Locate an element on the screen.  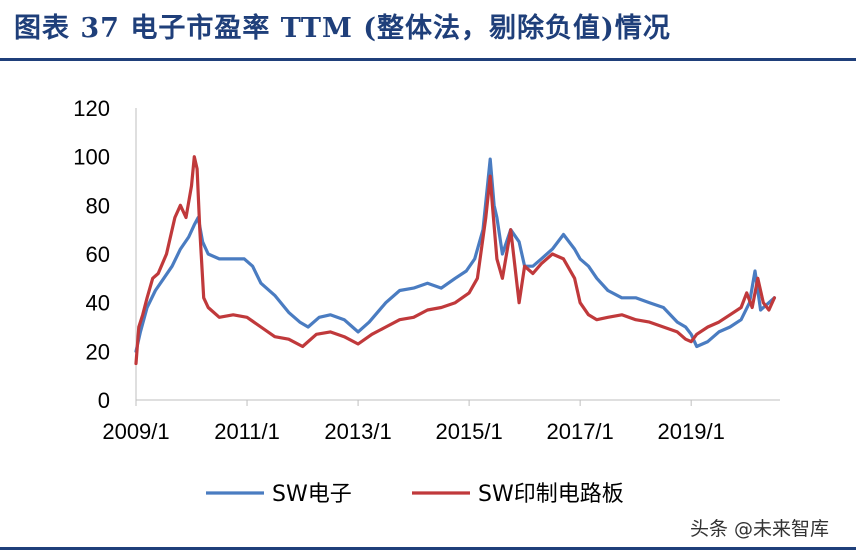
y-tick-label: 0 is located at coordinates (104, 400).